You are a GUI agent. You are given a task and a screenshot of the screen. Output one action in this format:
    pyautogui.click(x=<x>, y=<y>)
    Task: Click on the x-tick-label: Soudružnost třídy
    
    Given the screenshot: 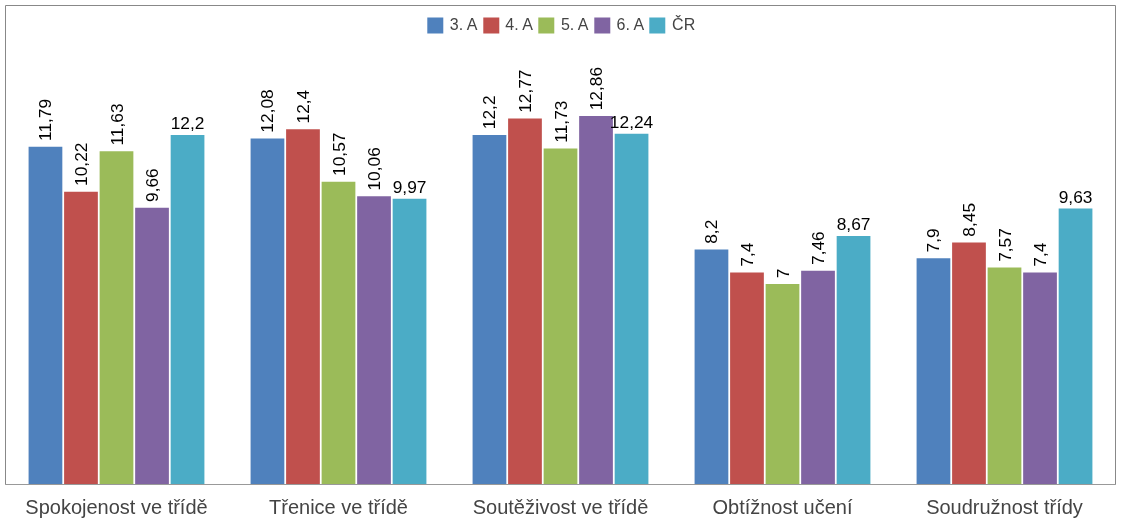 What is the action you would take?
    pyautogui.click(x=1004, y=506)
    